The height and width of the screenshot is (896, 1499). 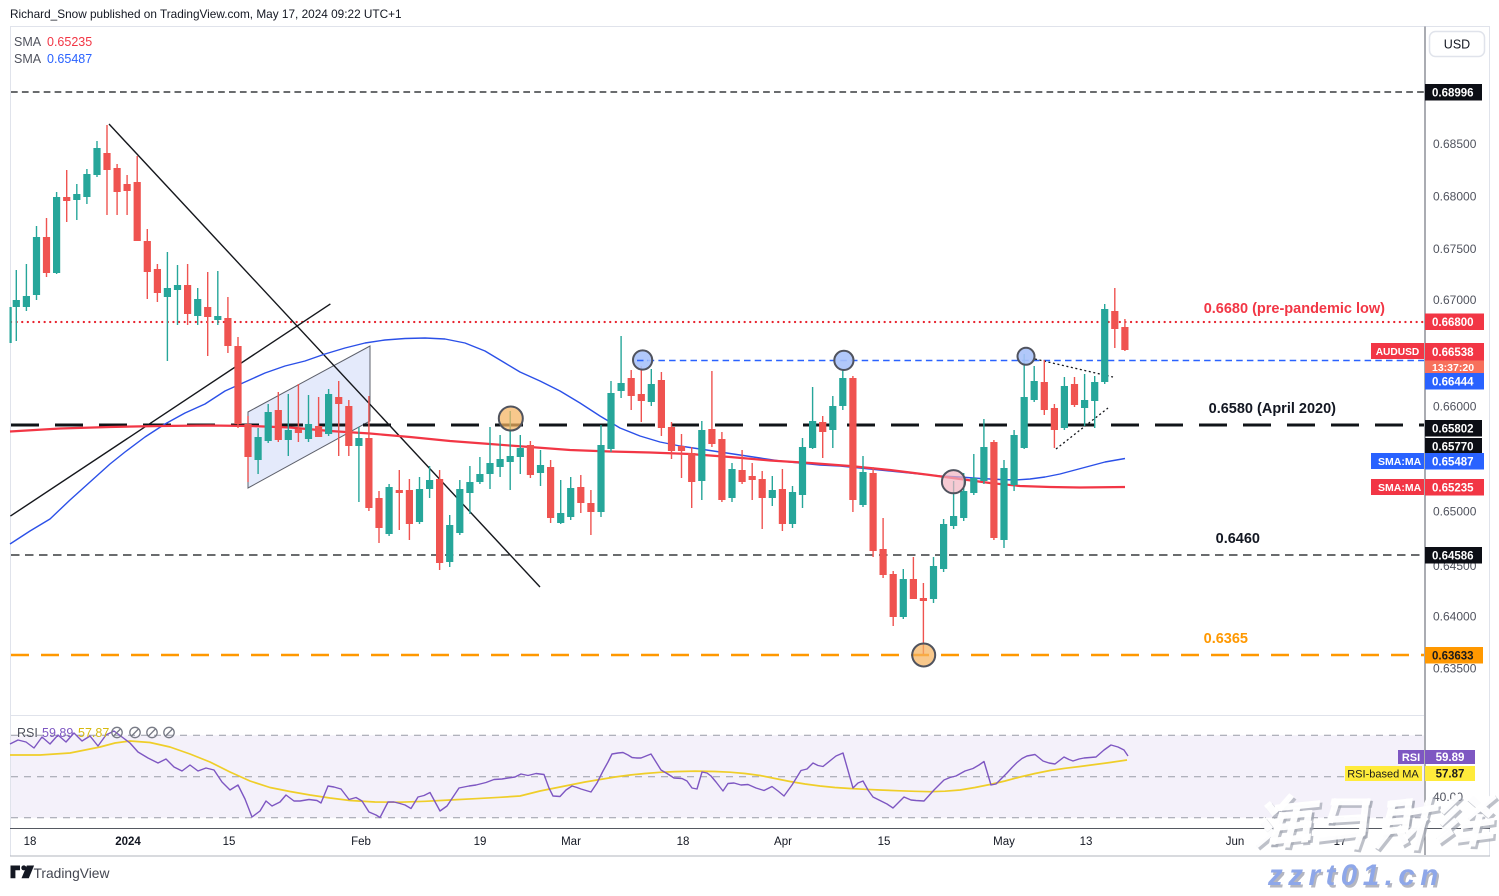 I want to click on svg-text: 0.6365, so click(x=1226, y=639).